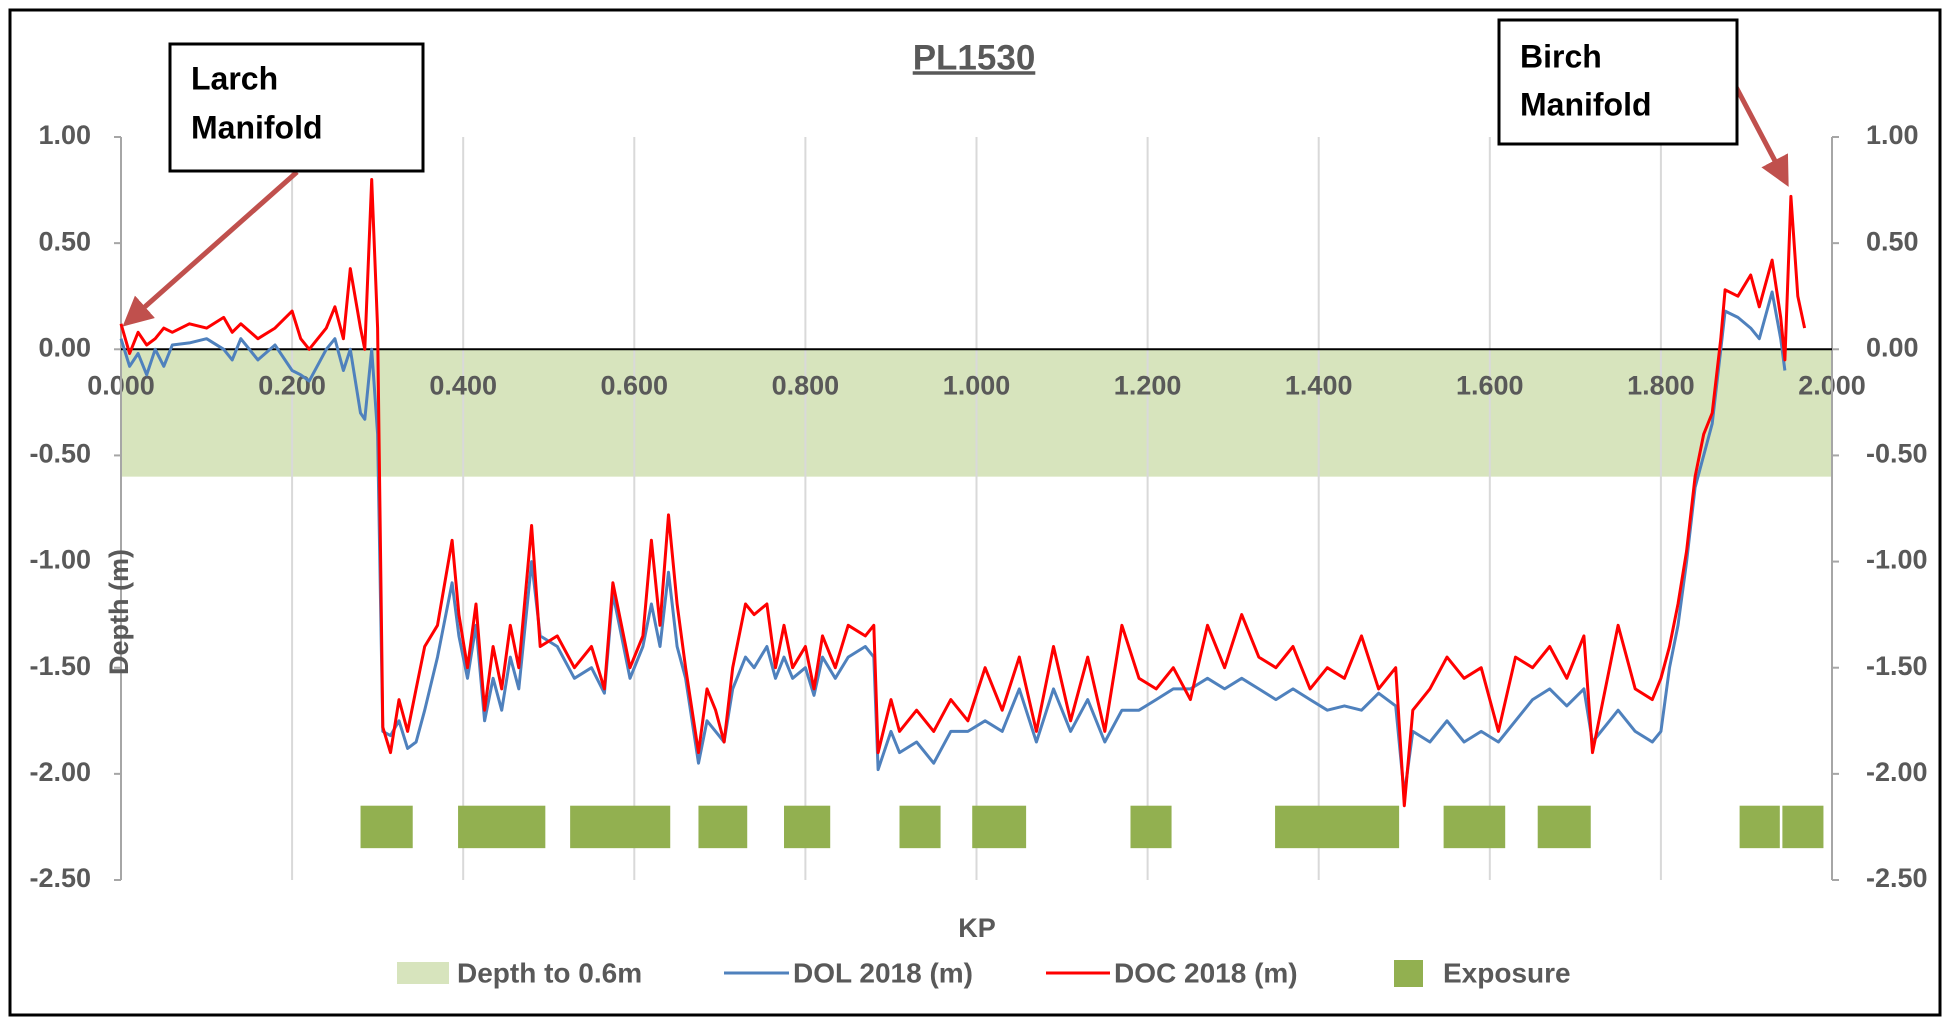  Describe the element at coordinates (1897, 772) in the screenshot. I see `y2-tick-label: -2.00` at that location.